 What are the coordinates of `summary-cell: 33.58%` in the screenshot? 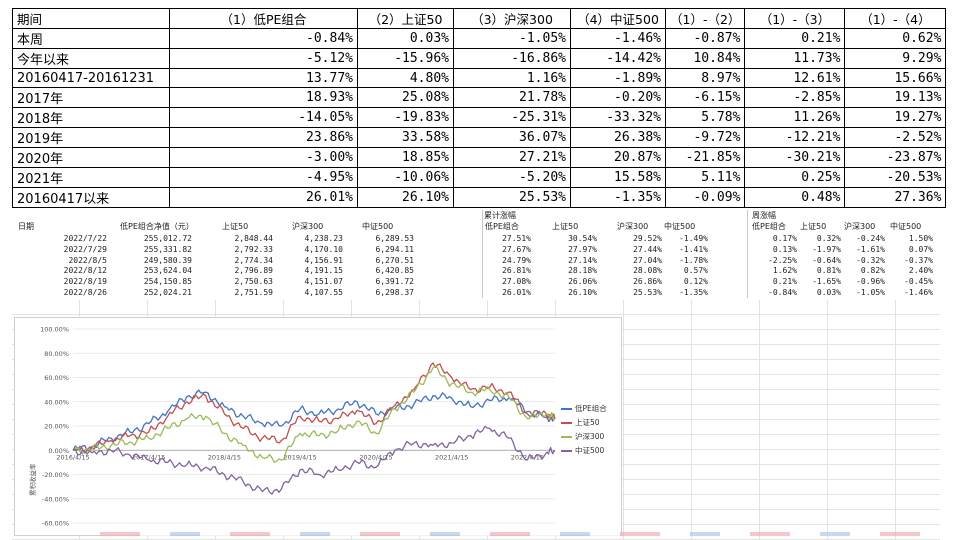 It's located at (405, 138).